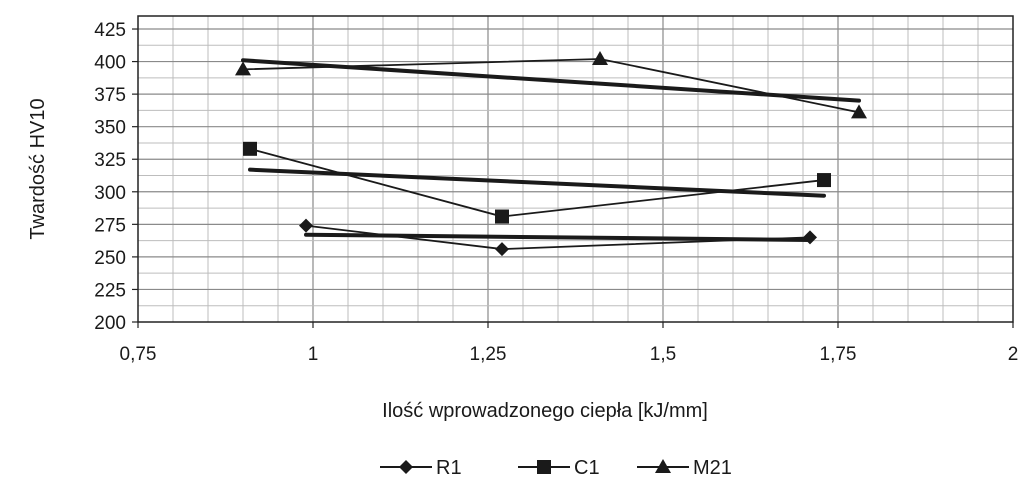  I want to click on legend-marker-c1, so click(544, 467).